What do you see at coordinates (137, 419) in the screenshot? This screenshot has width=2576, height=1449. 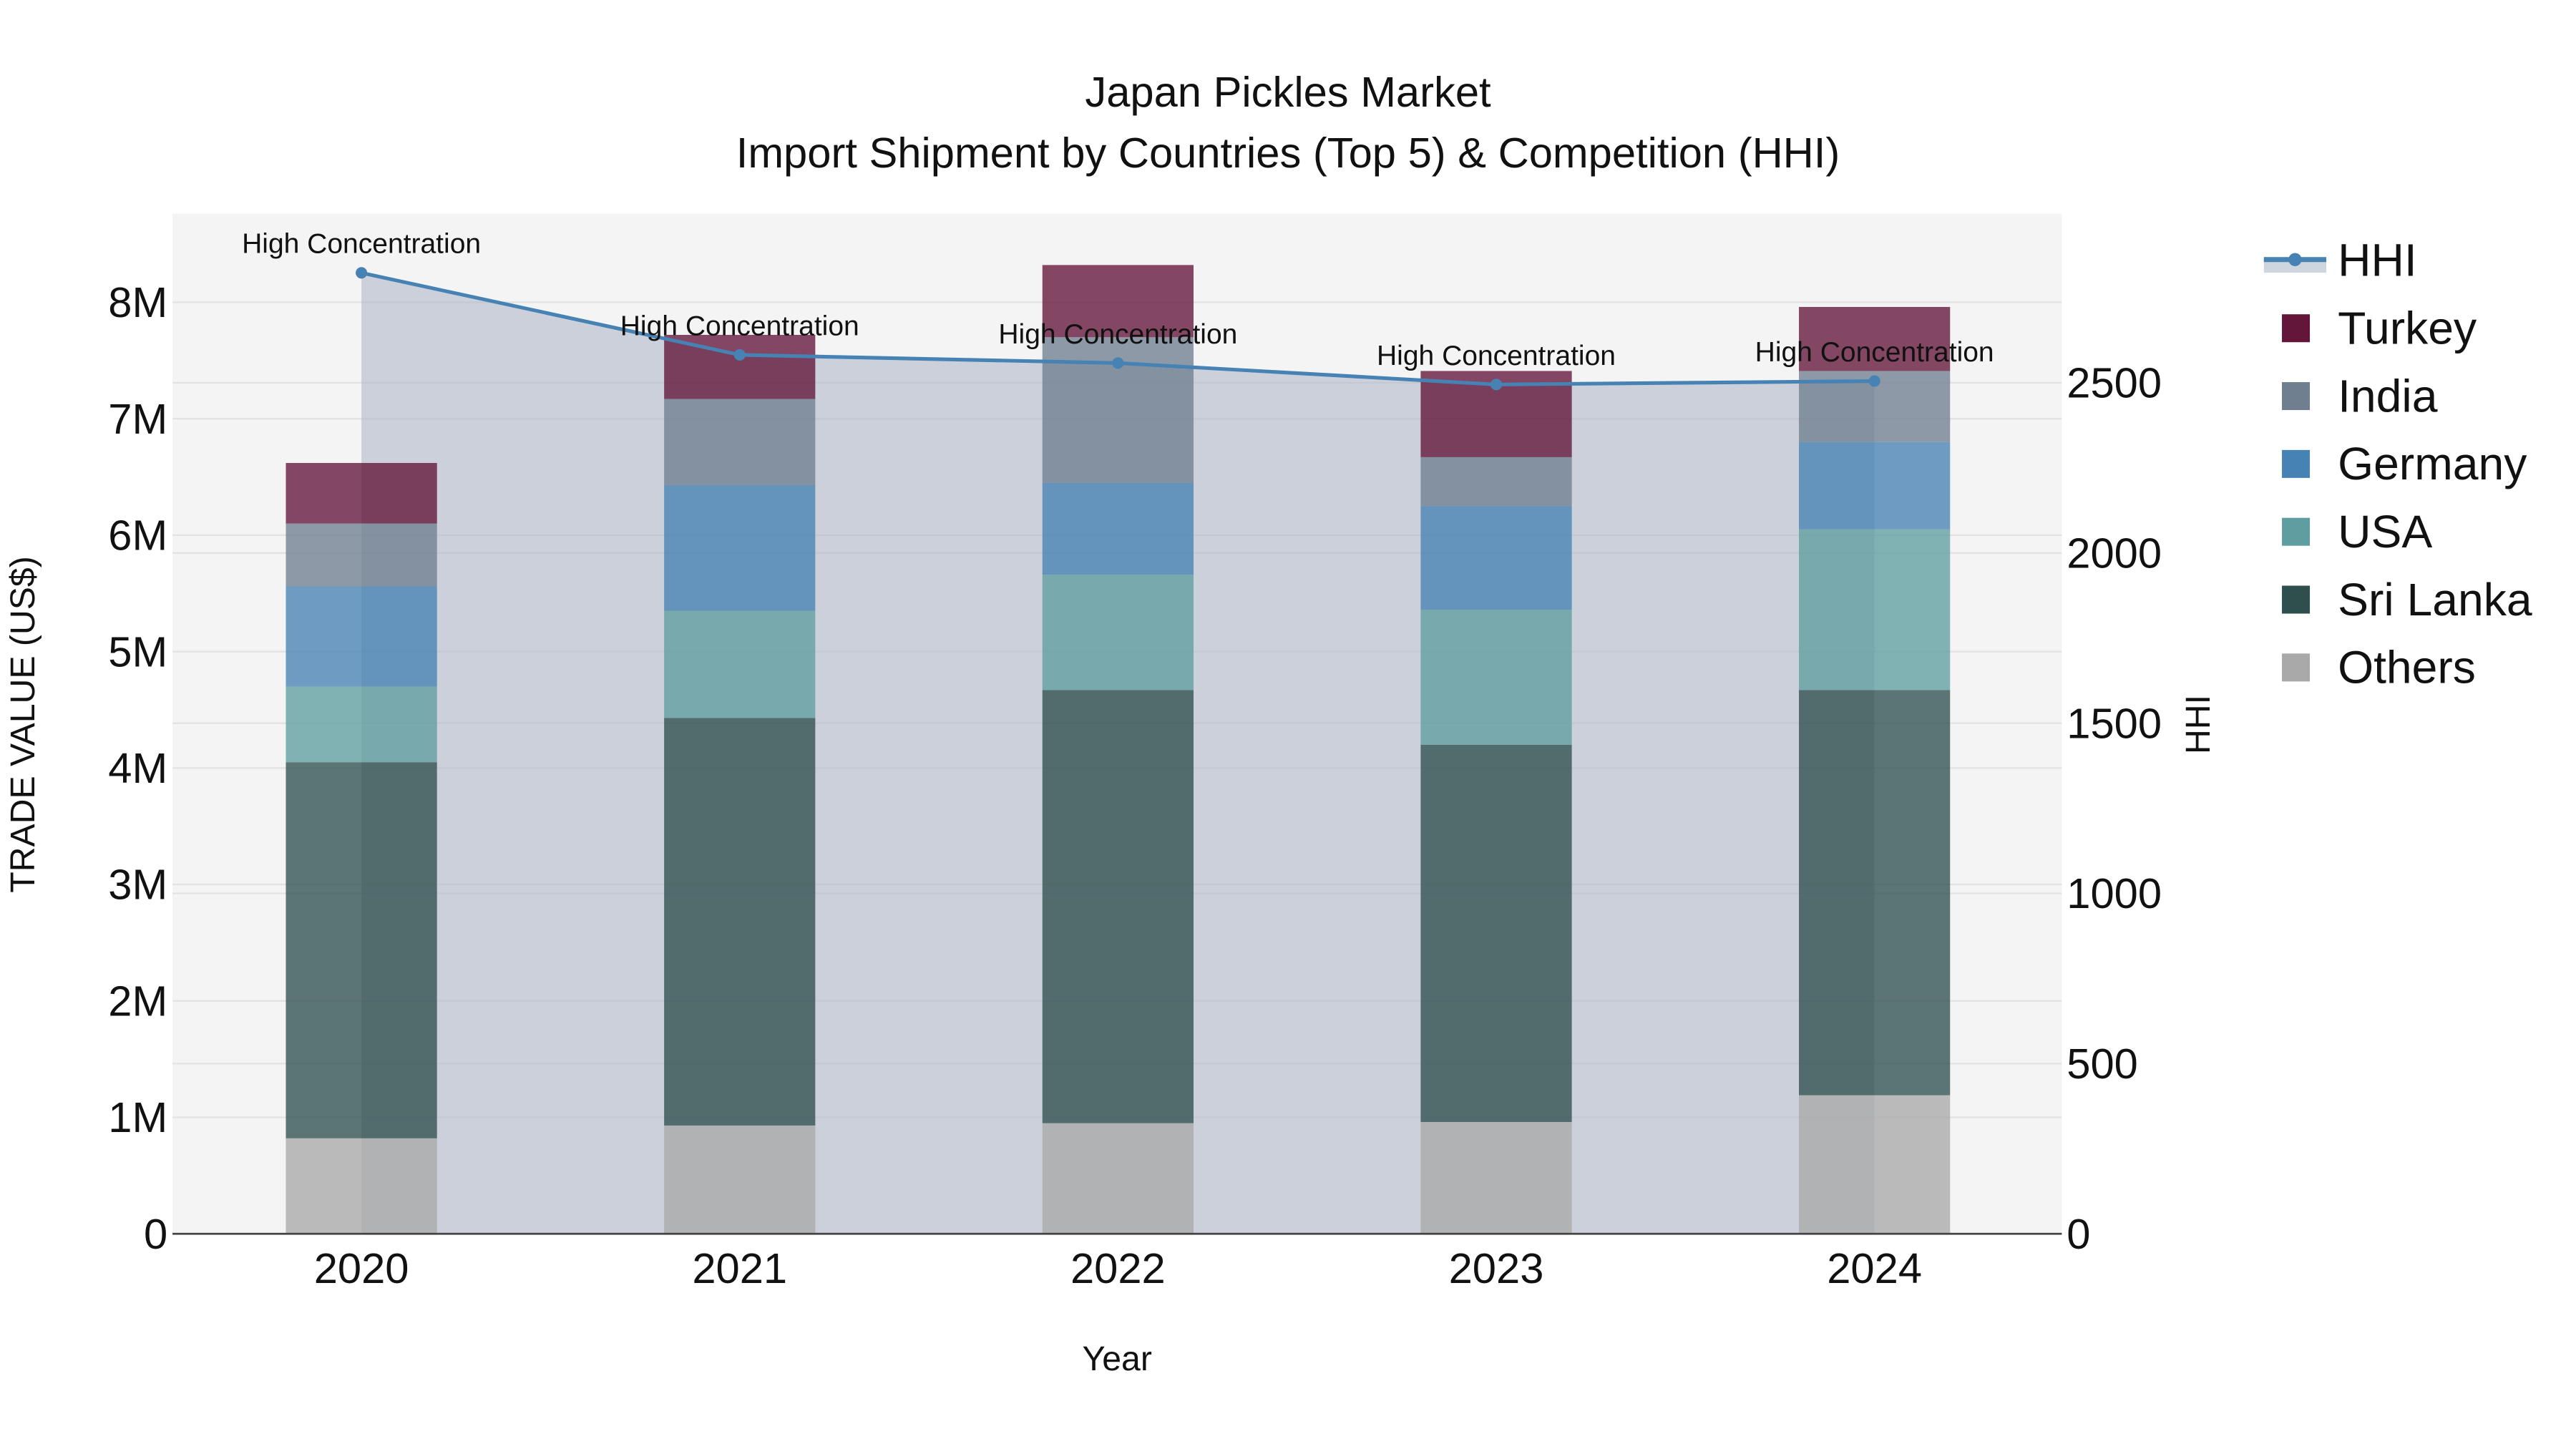 I see `y-left-tick: 7M` at bounding box center [137, 419].